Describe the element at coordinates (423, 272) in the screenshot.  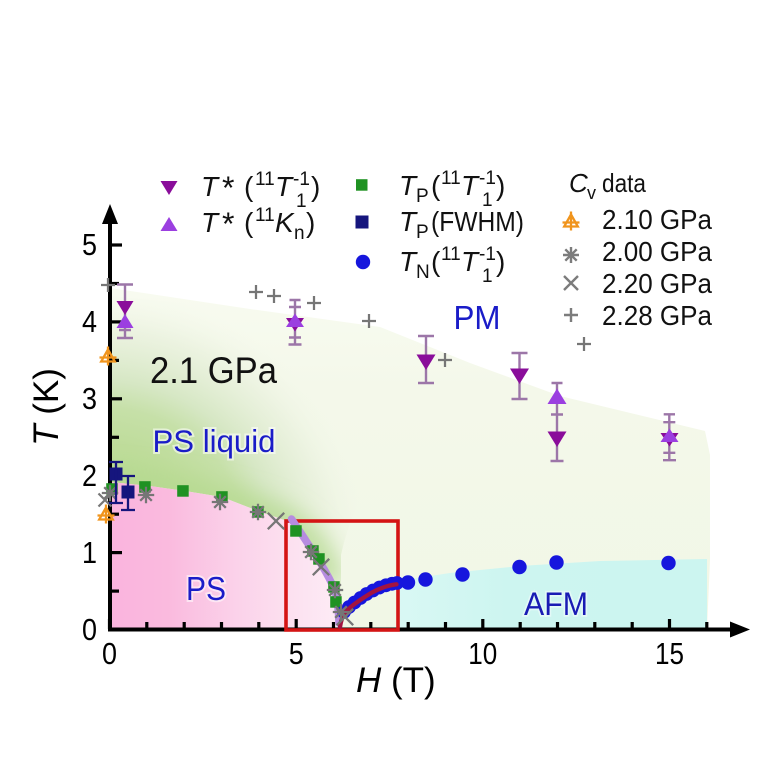
I see `svg-text: N` at that location.